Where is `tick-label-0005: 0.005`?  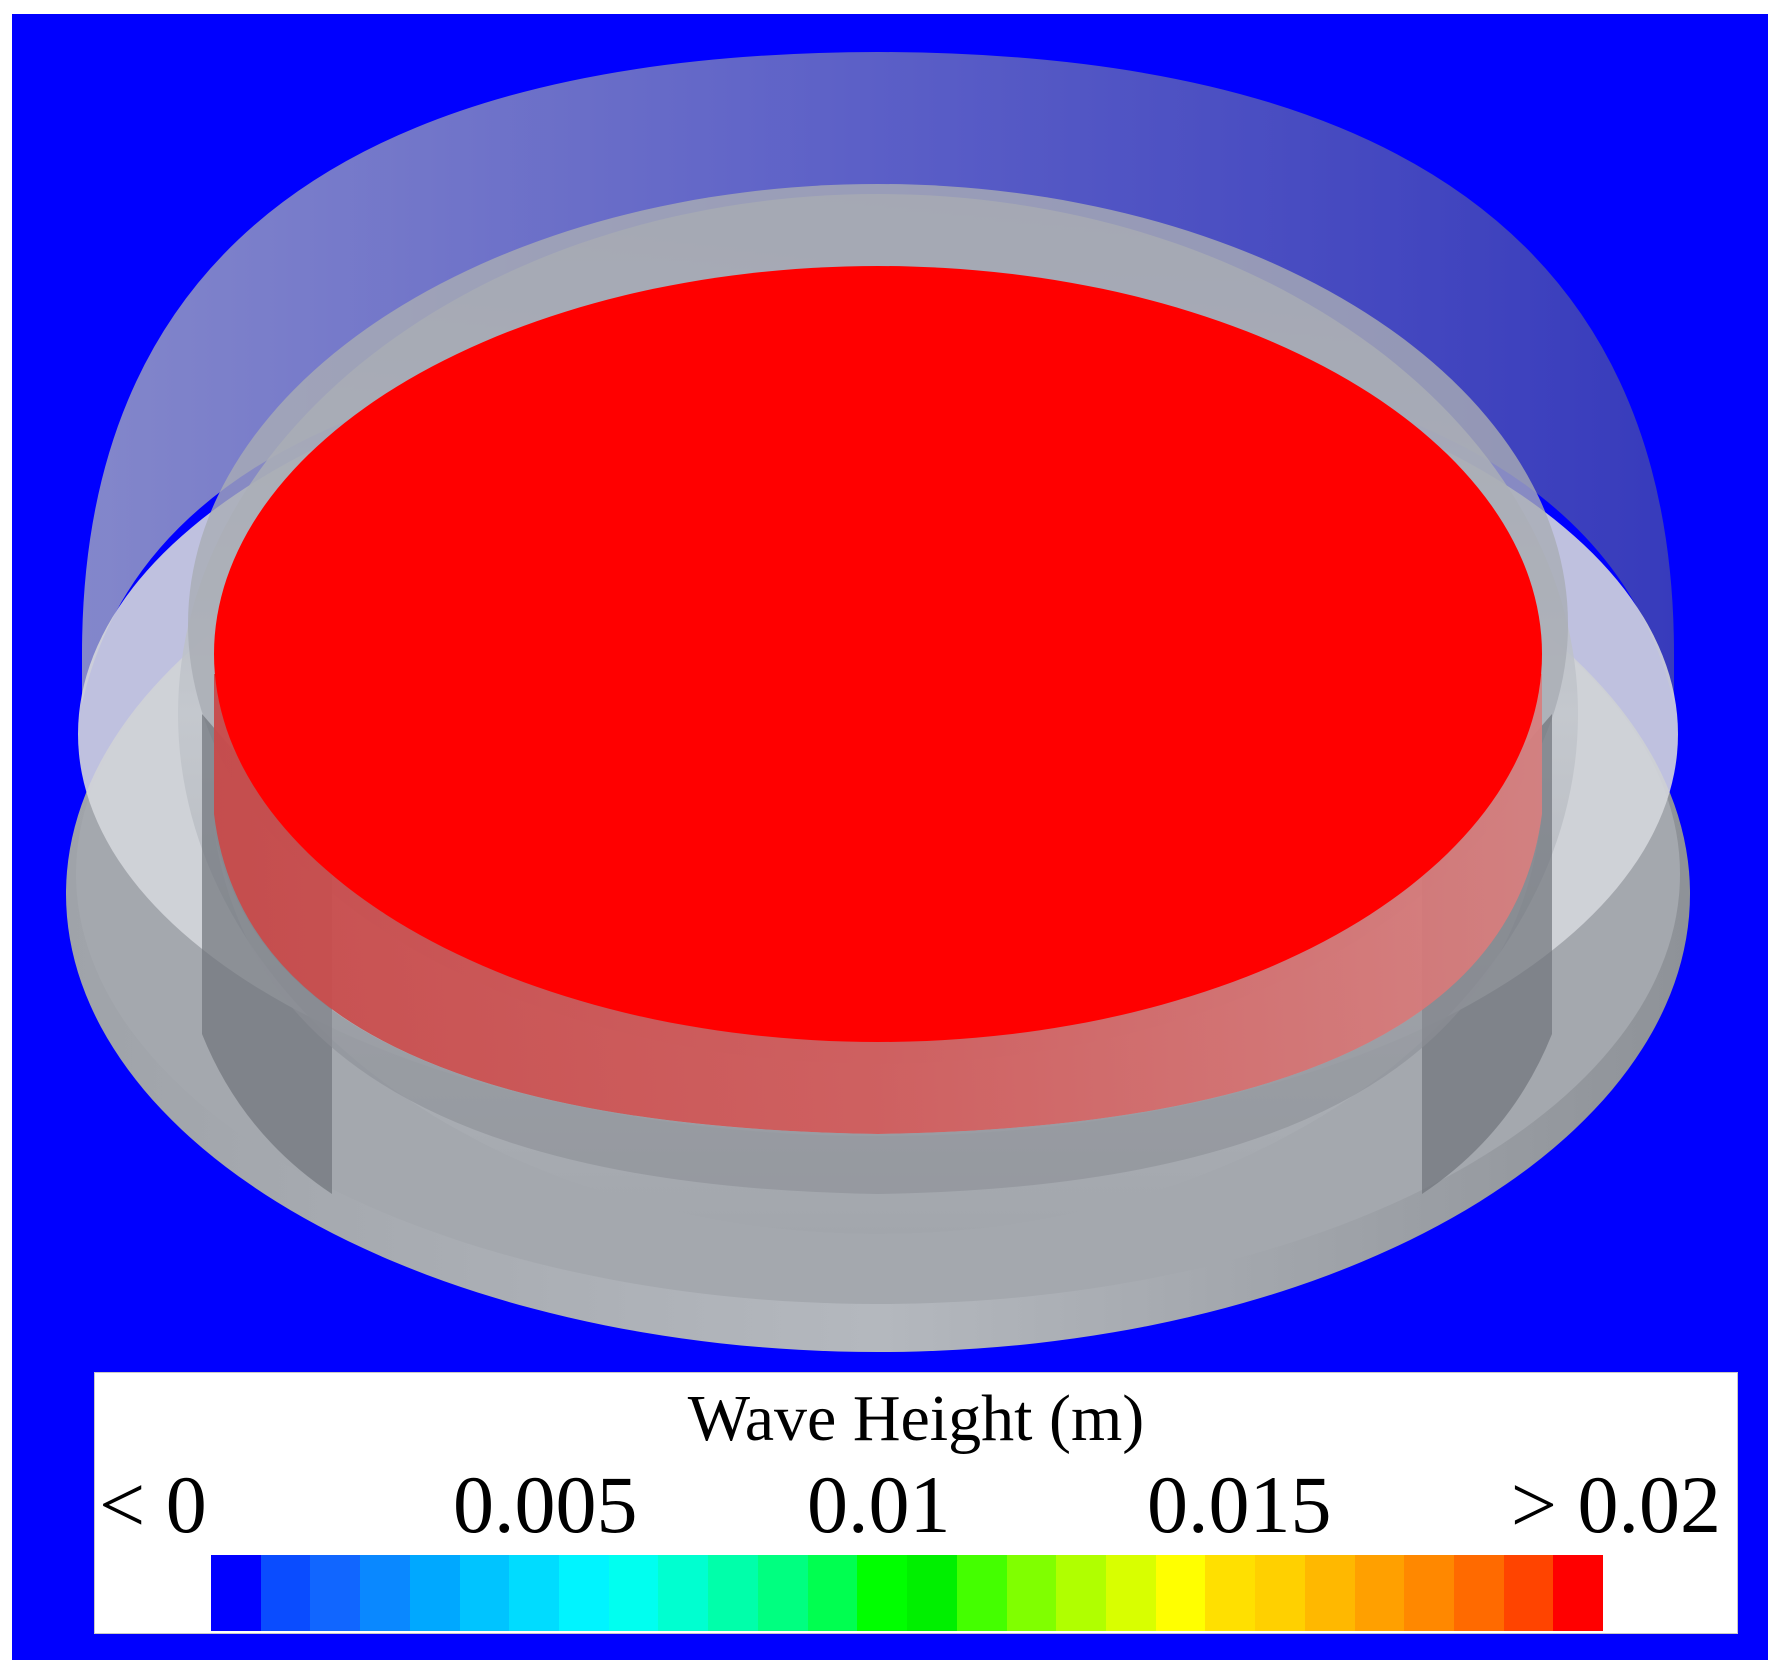
tick-label-0005: 0.005 is located at coordinates (545, 1504).